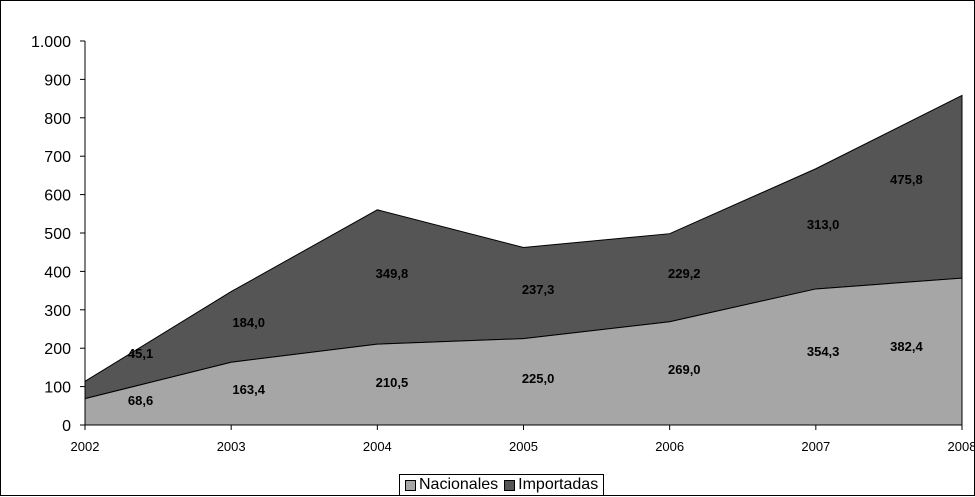 This screenshot has height=497, width=975. What do you see at coordinates (57, 119) in the screenshot?
I see `y-tick-label: 800` at bounding box center [57, 119].